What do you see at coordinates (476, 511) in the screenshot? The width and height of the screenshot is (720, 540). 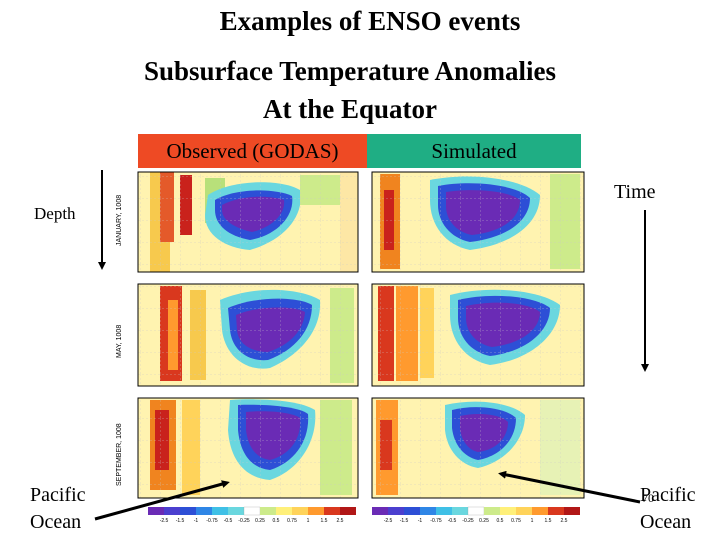 I see `colorbar-simulated` at bounding box center [476, 511].